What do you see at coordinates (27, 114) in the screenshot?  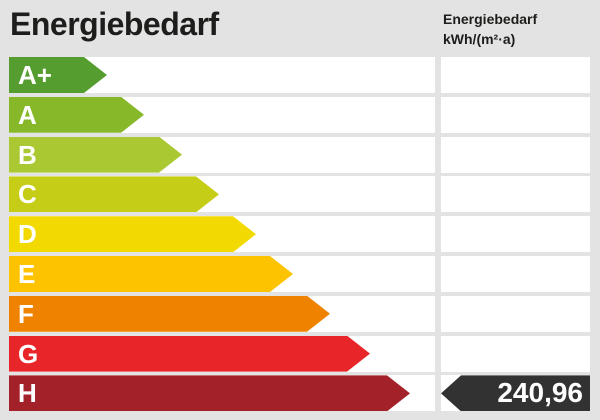 I see `band-label: A` at bounding box center [27, 114].